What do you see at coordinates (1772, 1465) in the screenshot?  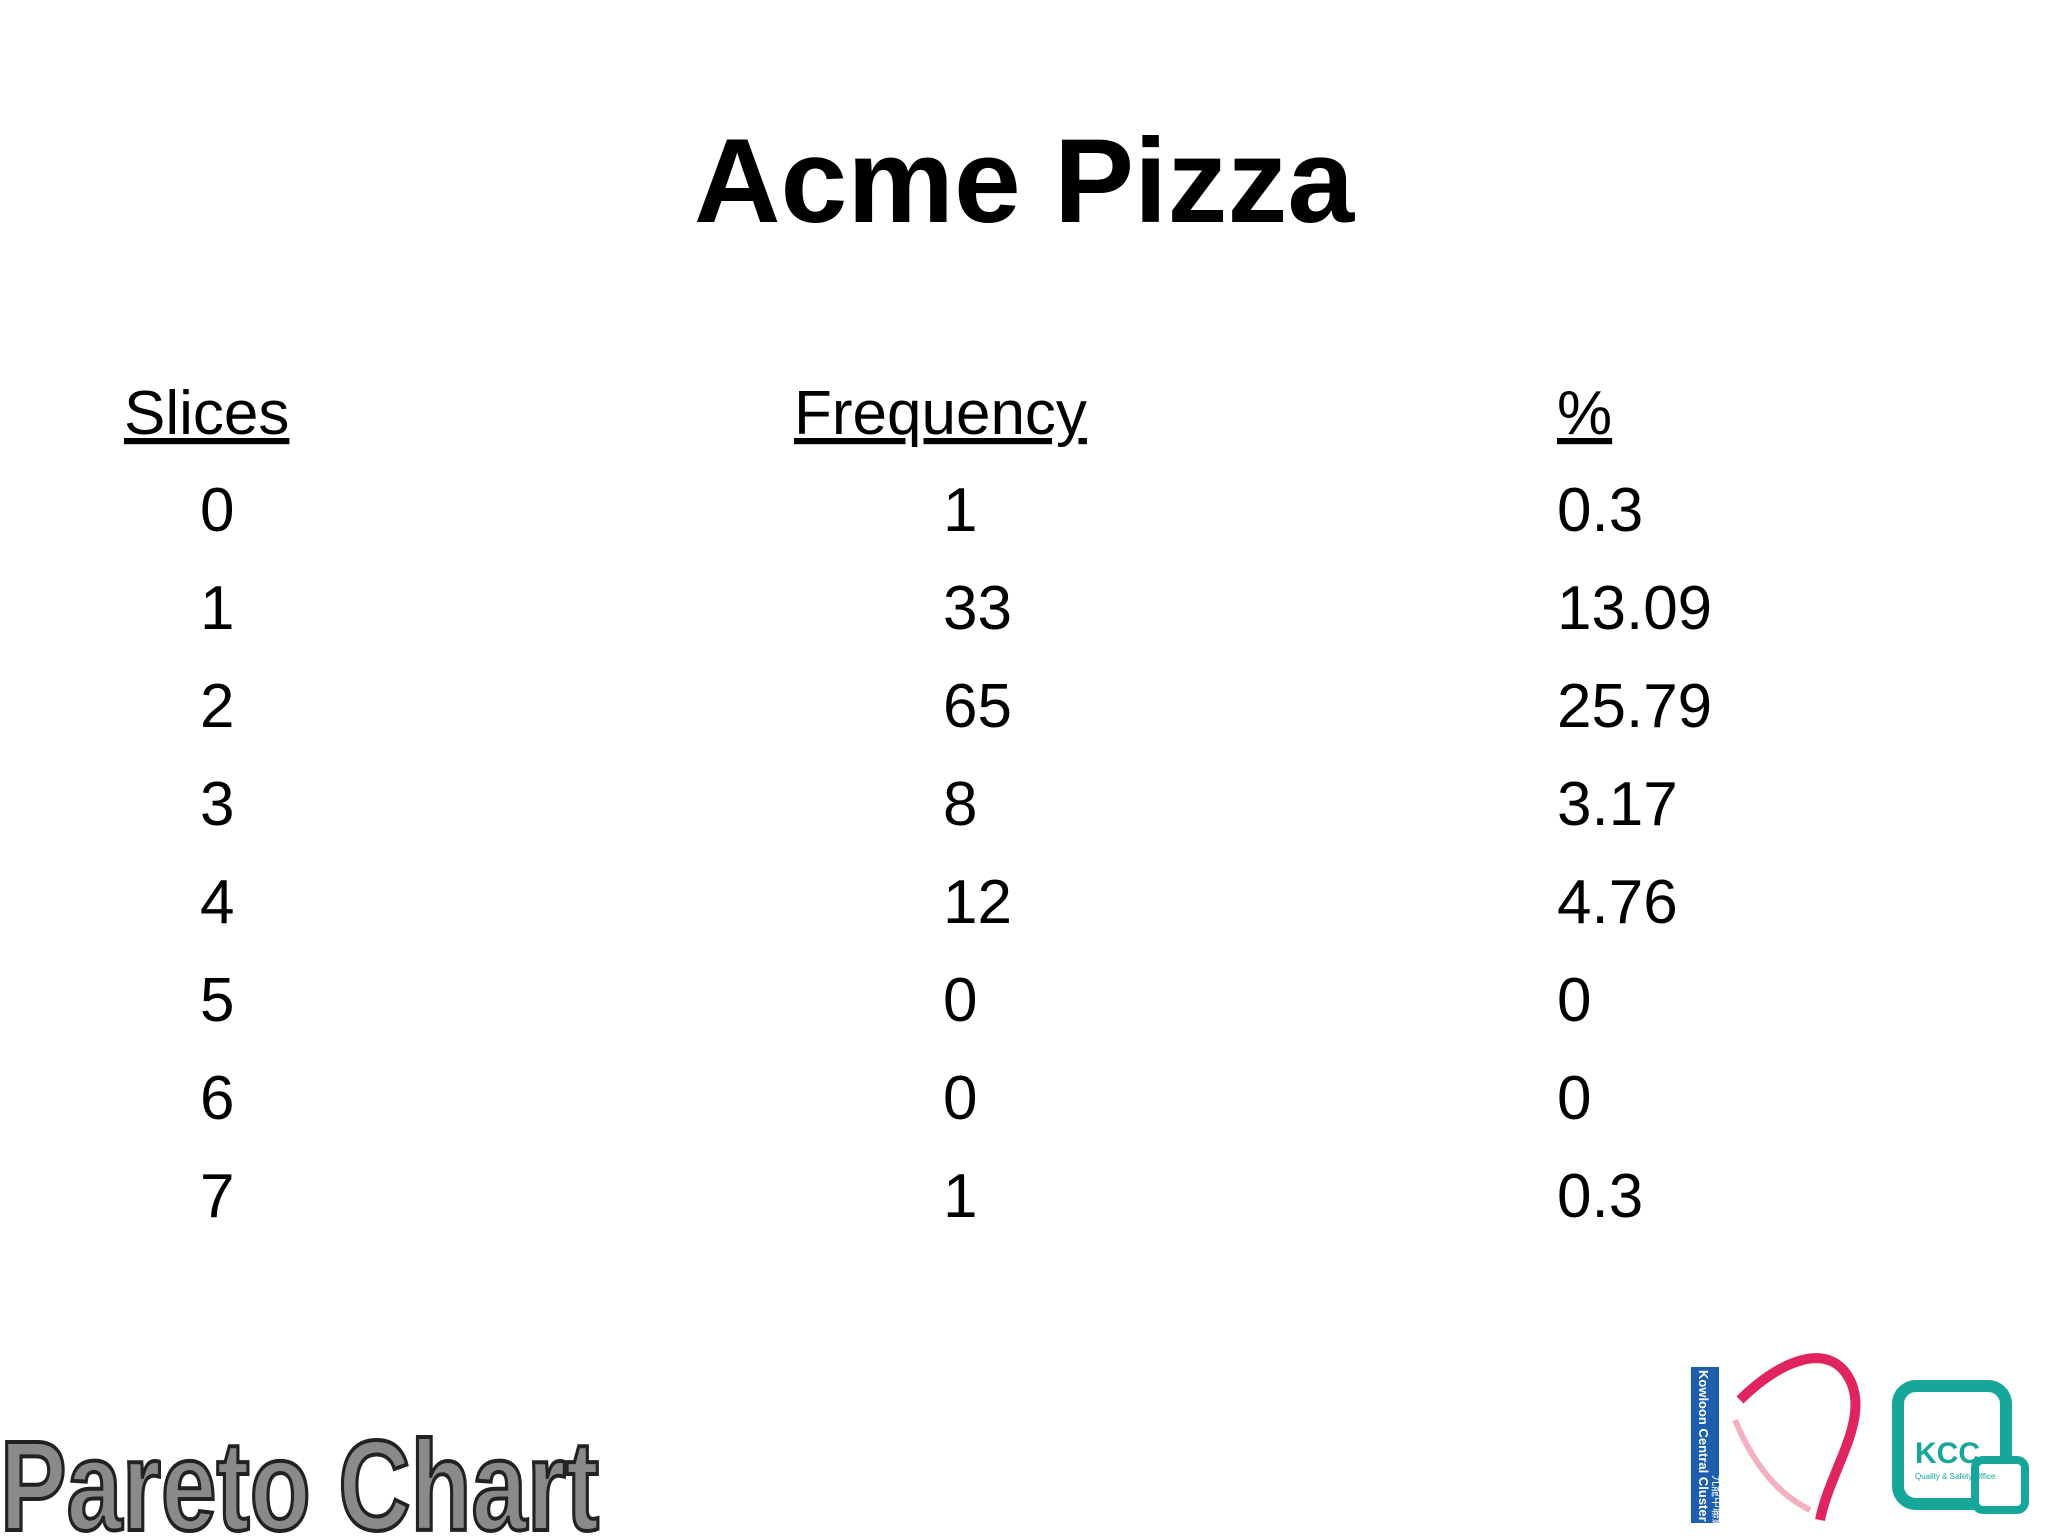 I see `logo-heart-inner` at bounding box center [1772, 1465].